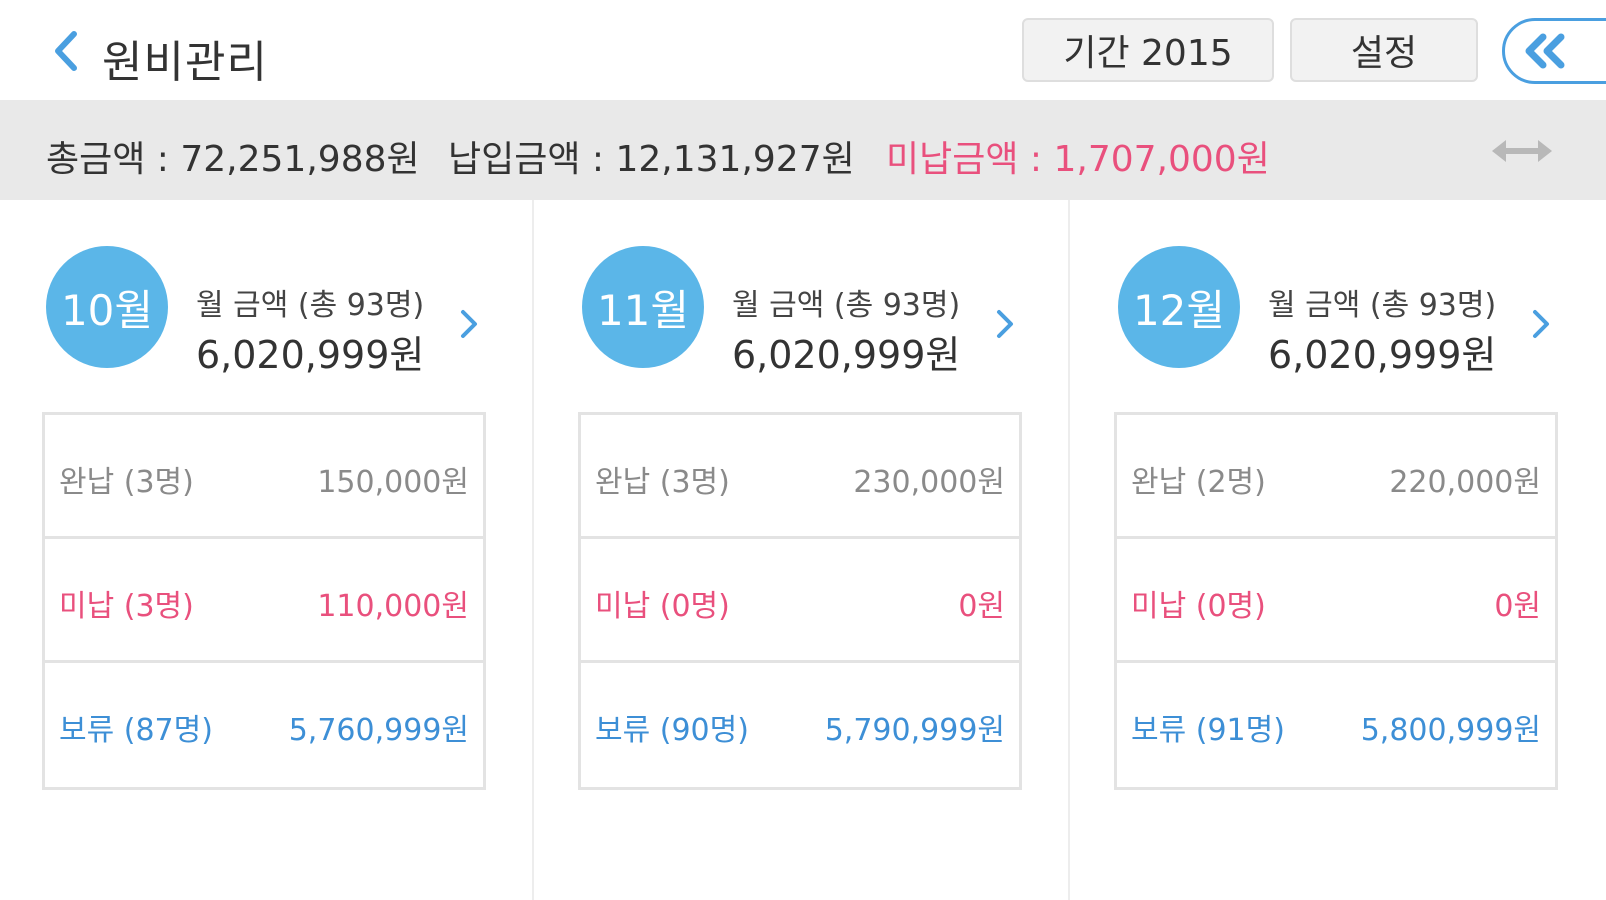 This screenshot has height=900, width=1606. What do you see at coordinates (107, 307) in the screenshot?
I see `month-badge: 10월` at bounding box center [107, 307].